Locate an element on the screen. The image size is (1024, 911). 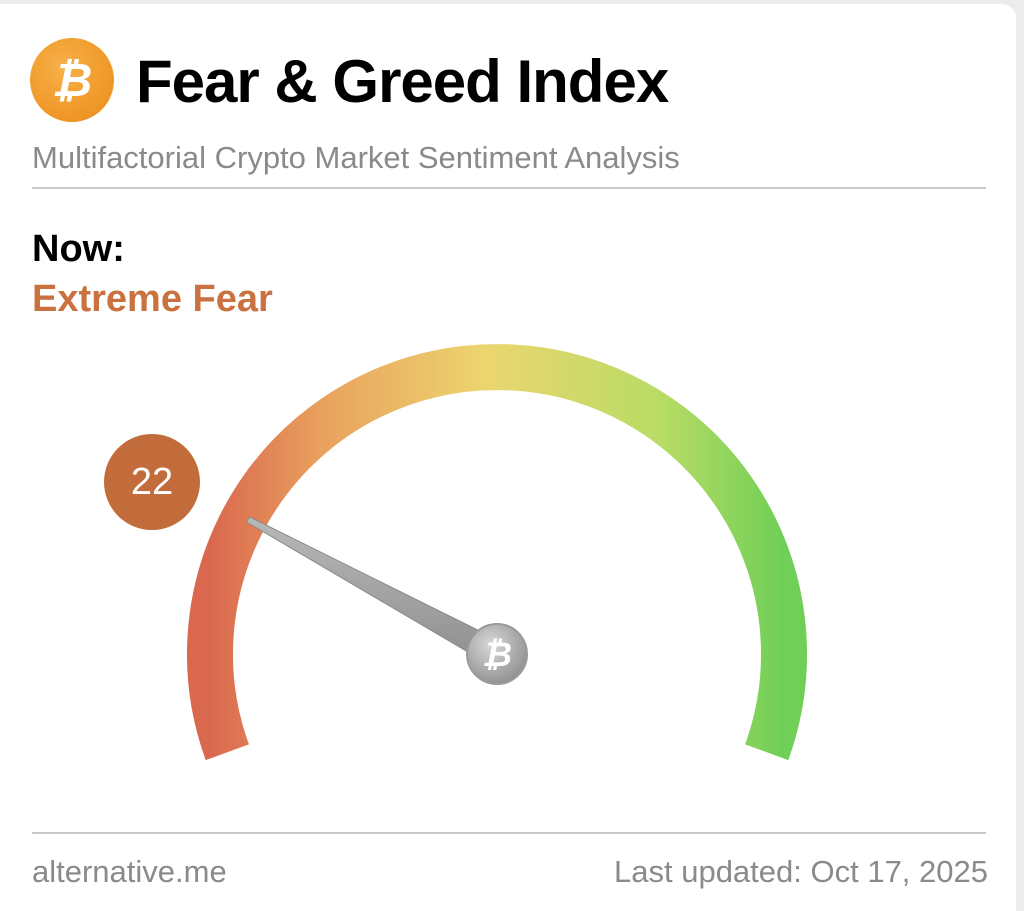
now-label: Now: is located at coordinates (78, 249).